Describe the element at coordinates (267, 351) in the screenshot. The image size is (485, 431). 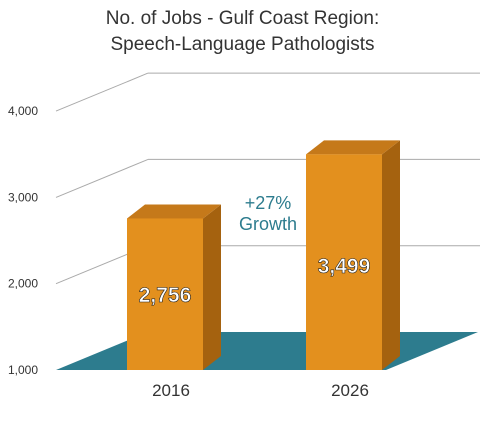
I see `chart-floor` at that location.